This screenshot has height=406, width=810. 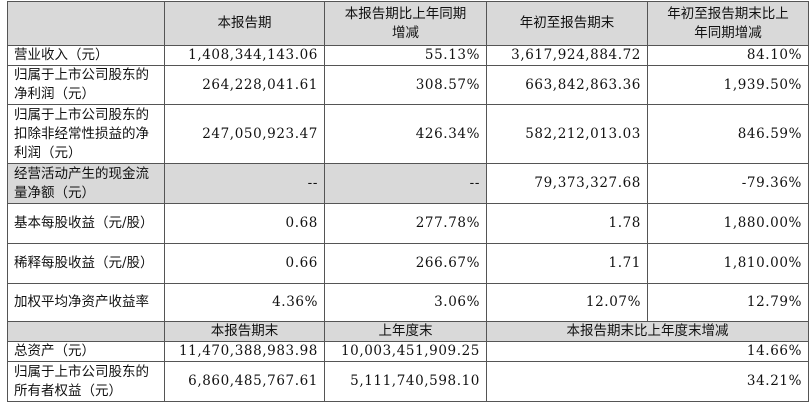 I want to click on table-cell: 年初至报告期末, so click(x=567, y=23).